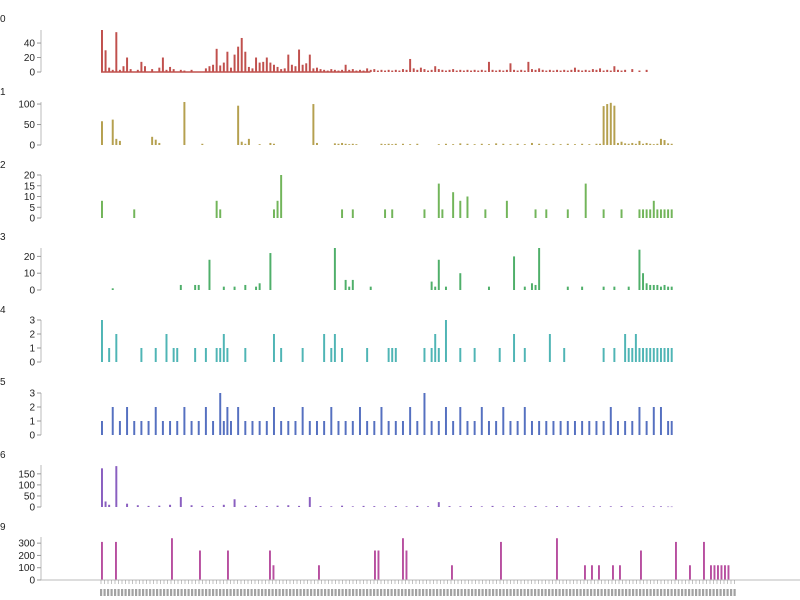 Image resolution: width=800 pixels, height=600 pixels. What do you see at coordinates (336, 337) in the screenshot?
I see `row-4: 4 0 1 2 3` at bounding box center [336, 337].